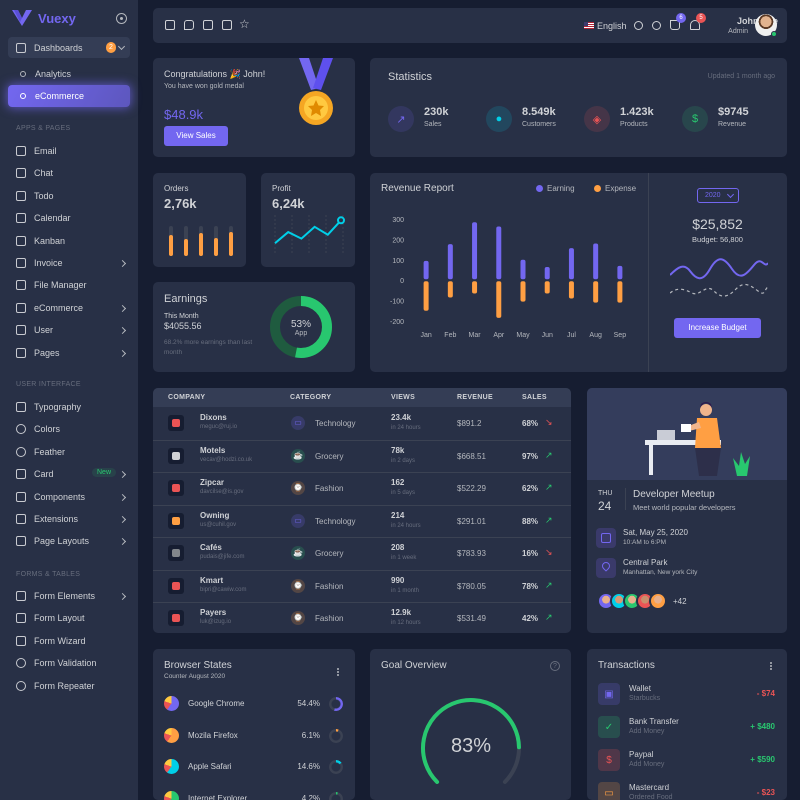  Describe the element at coordinates (605, 493) in the screenshot. I see `meetup-day: THU` at that location.